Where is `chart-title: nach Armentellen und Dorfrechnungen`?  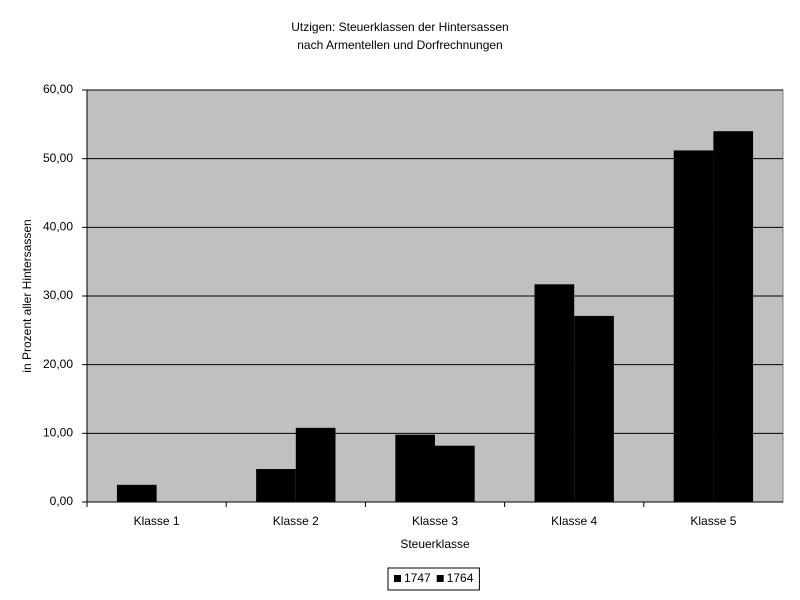 chart-title: nach Armentellen und Dorfrechnungen is located at coordinates (399, 45).